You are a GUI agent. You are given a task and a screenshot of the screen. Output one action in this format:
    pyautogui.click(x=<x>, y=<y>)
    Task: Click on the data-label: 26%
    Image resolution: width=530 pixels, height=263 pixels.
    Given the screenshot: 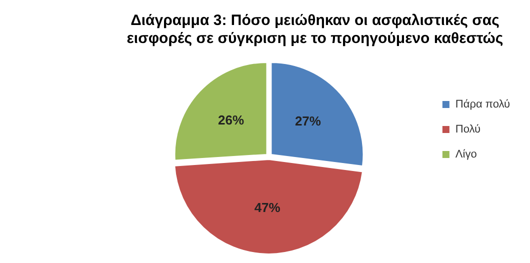 What is the action you would take?
    pyautogui.click(x=231, y=120)
    